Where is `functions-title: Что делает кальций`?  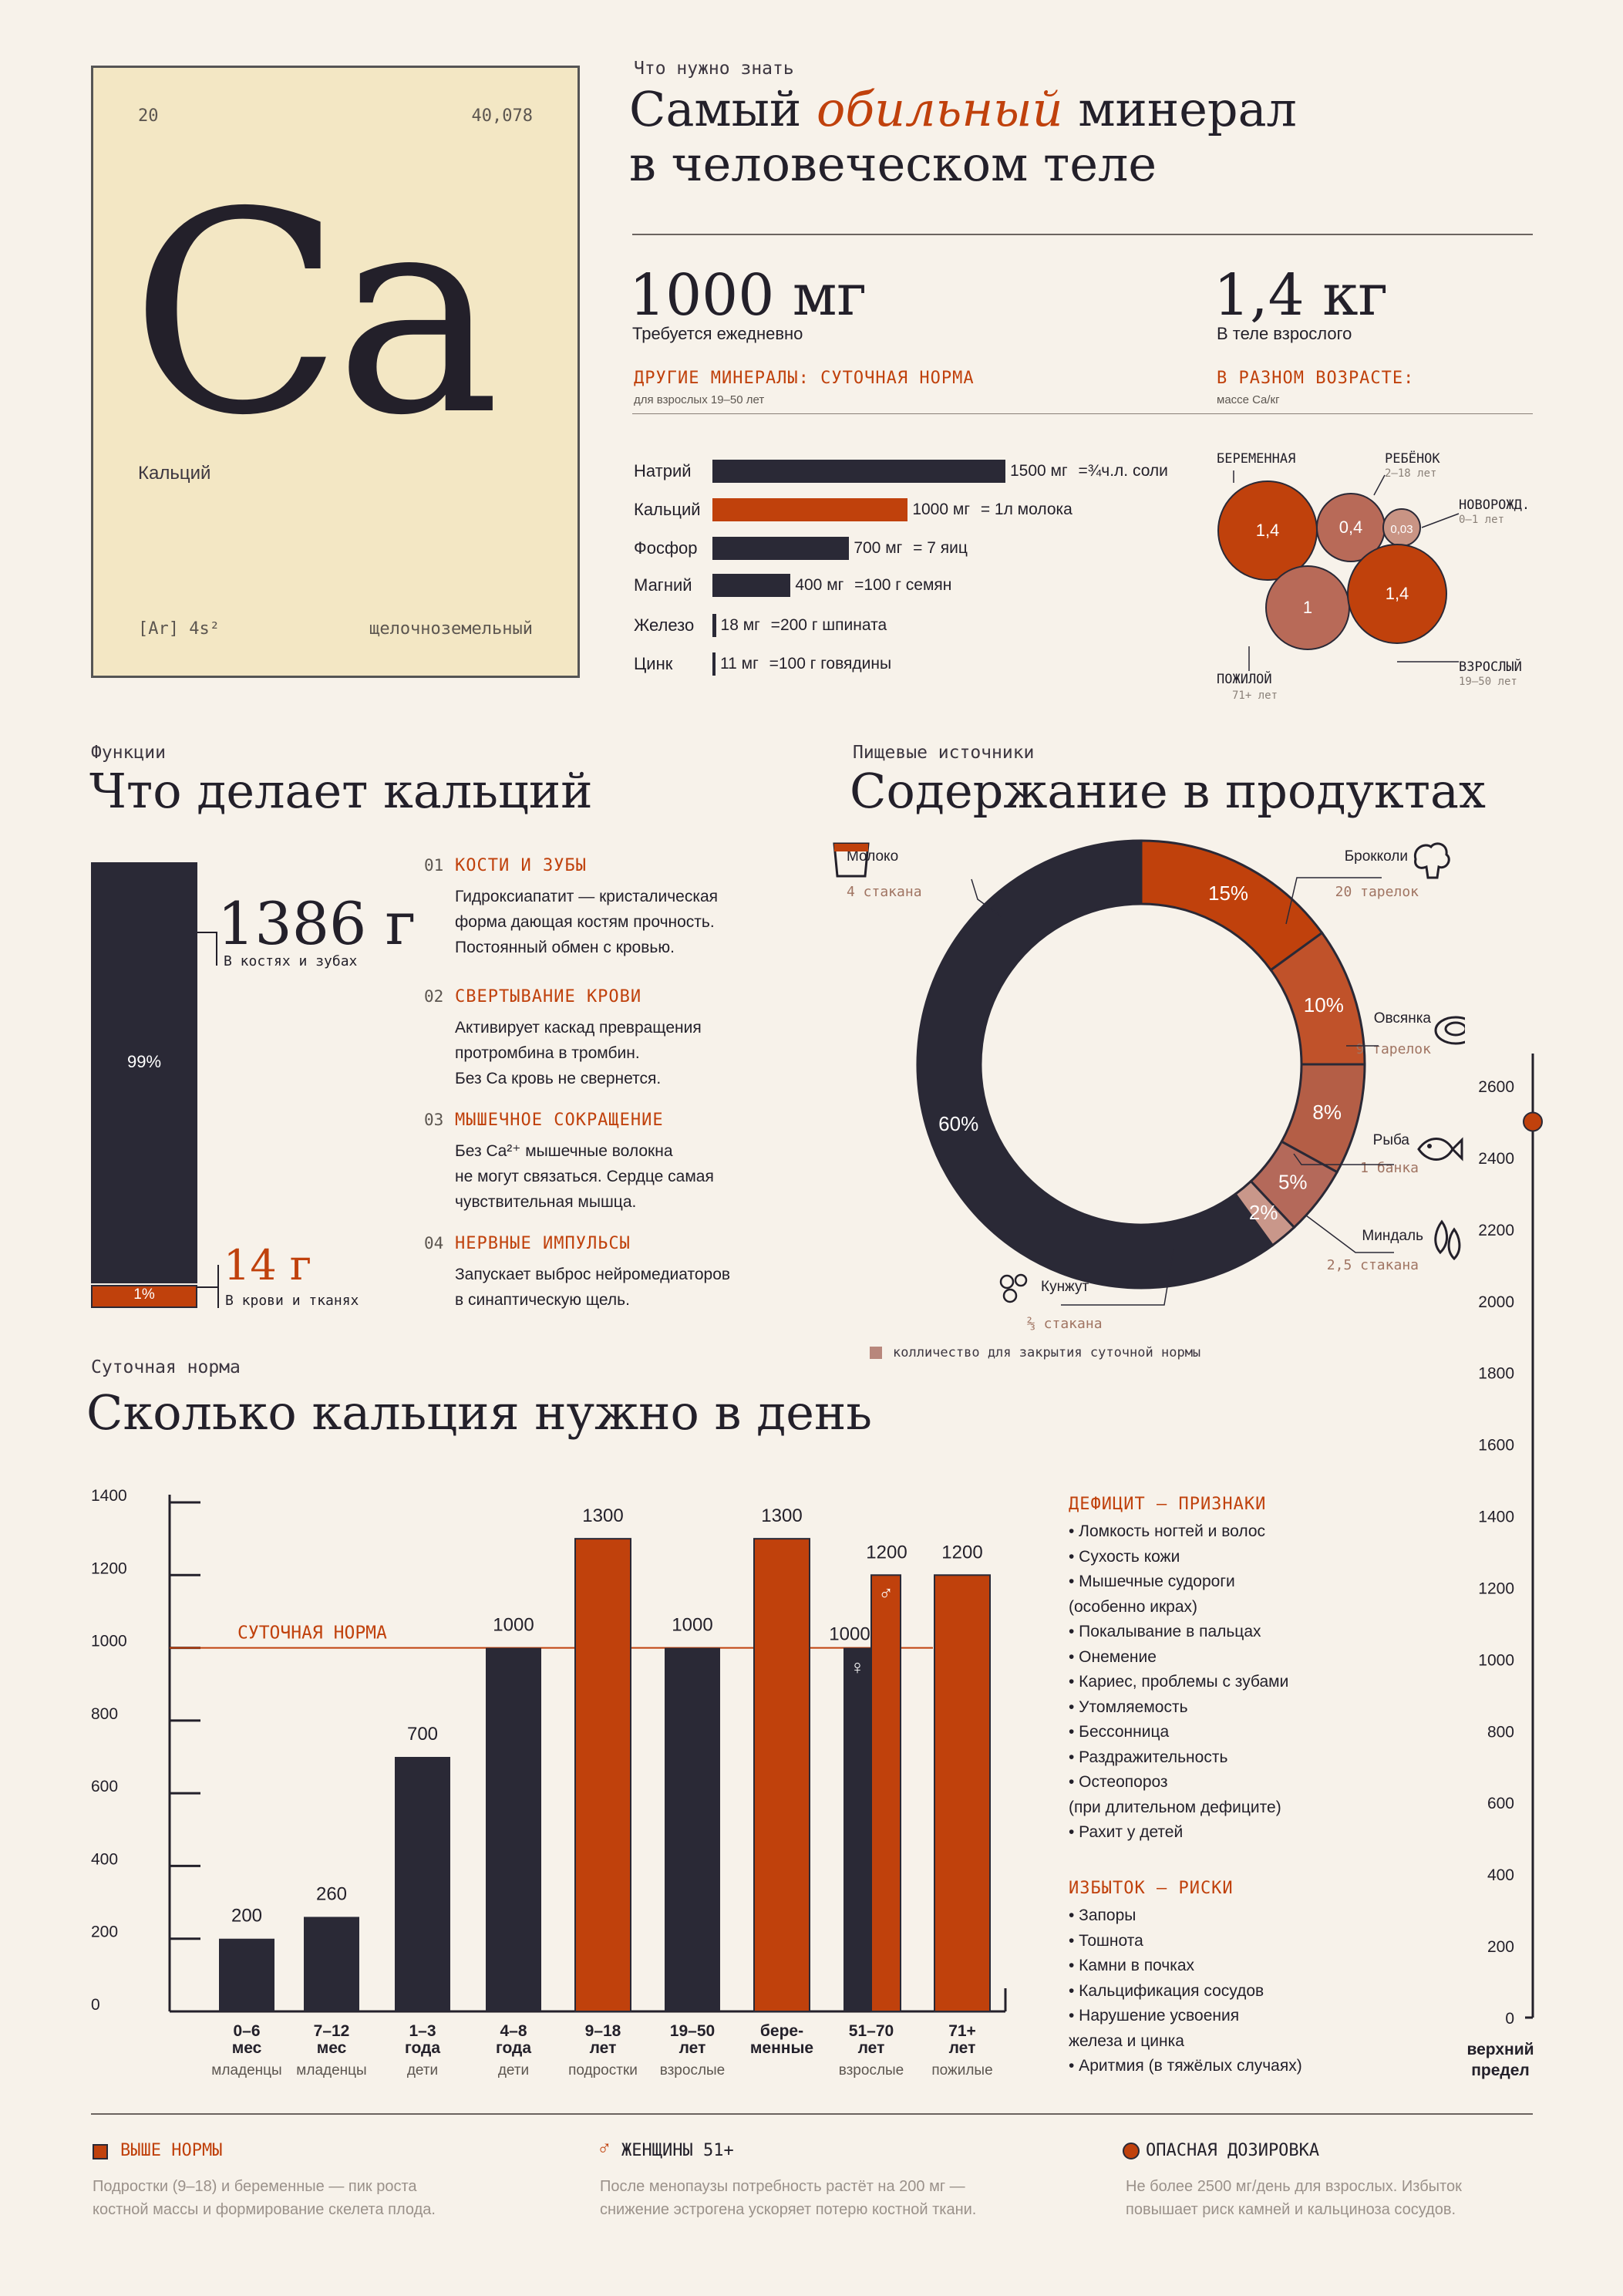
functions-title: Что делает кальций is located at coordinates (341, 791).